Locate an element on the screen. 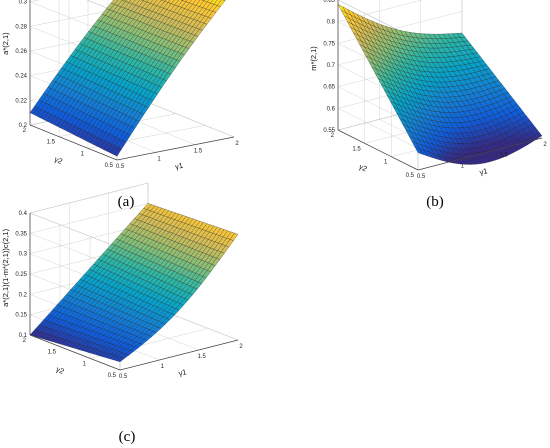 This screenshot has height=448, width=550. box-edge is located at coordinates (102, 6).